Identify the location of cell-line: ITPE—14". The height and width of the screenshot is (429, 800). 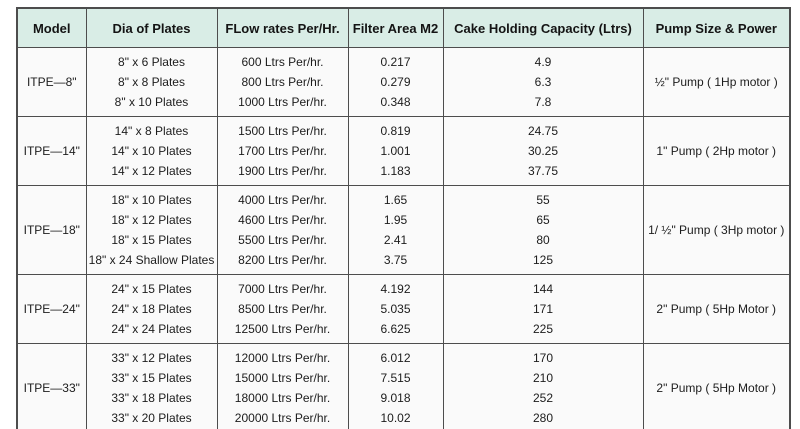
(51, 151).